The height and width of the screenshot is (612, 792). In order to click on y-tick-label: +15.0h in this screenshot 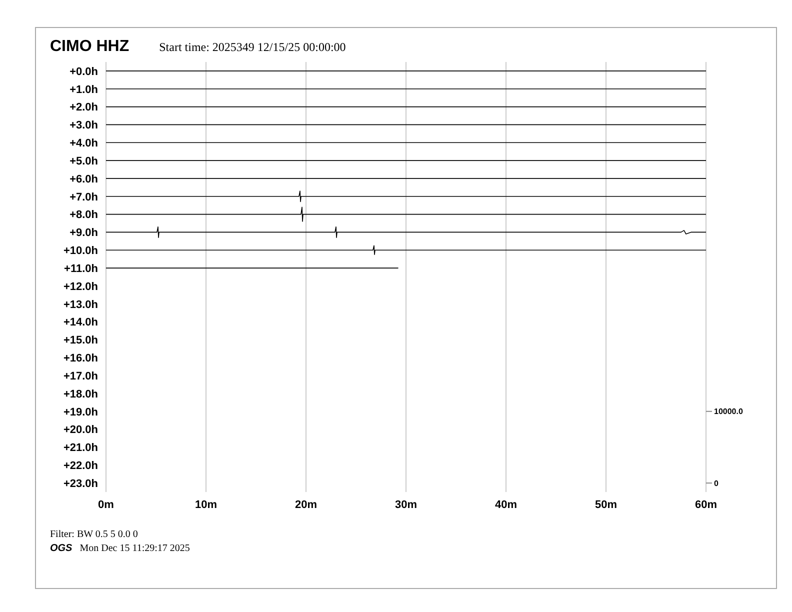, I will do `click(80, 340)`.